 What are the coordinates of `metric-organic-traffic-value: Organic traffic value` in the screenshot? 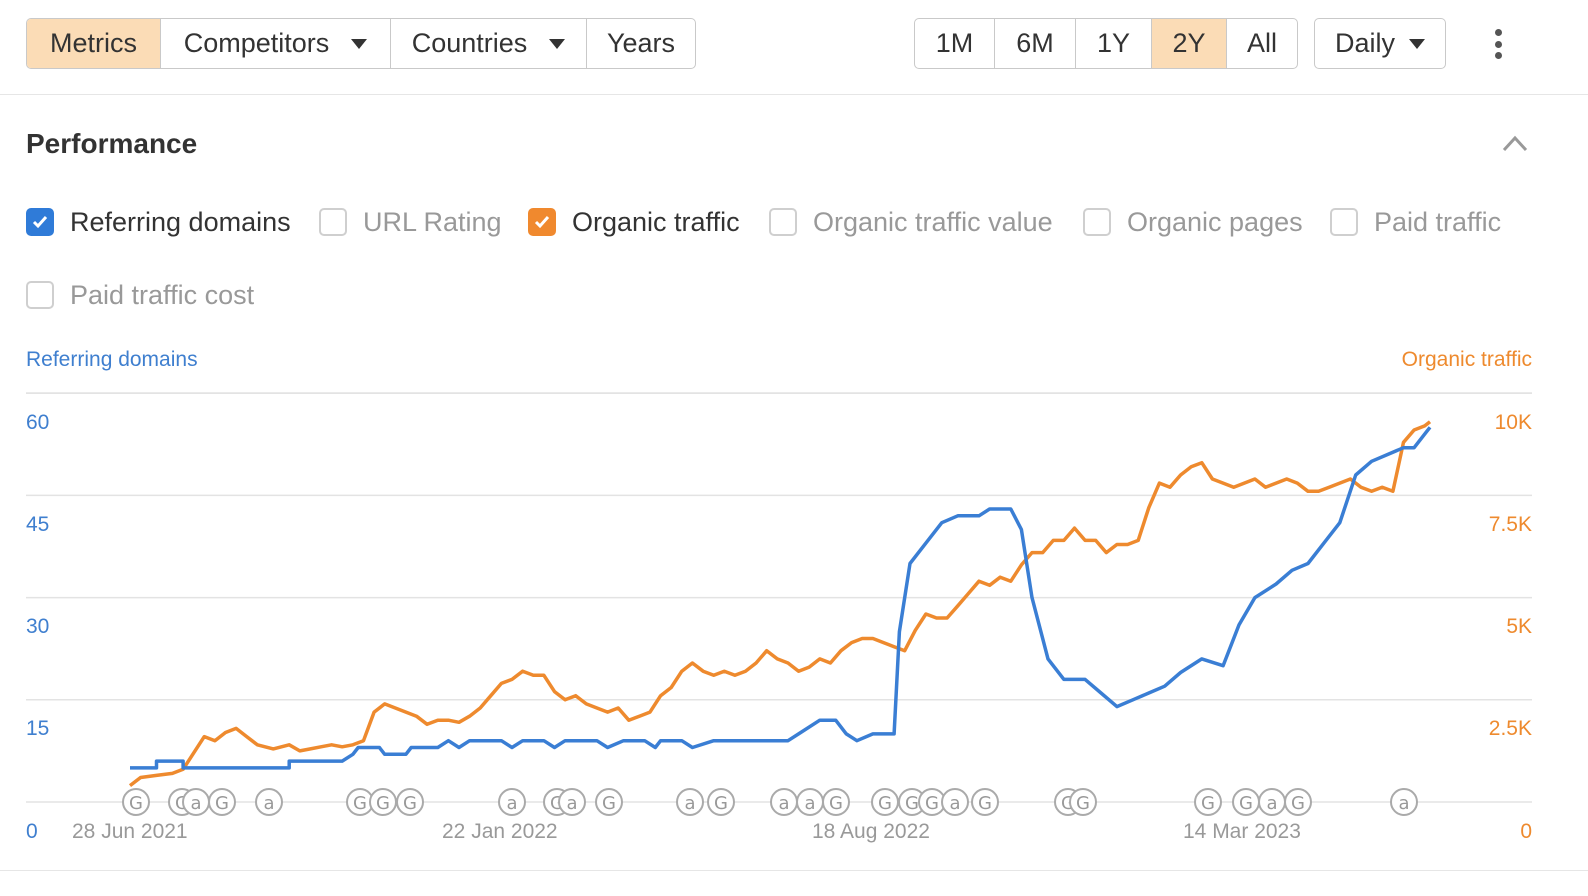 It's located at (911, 222).